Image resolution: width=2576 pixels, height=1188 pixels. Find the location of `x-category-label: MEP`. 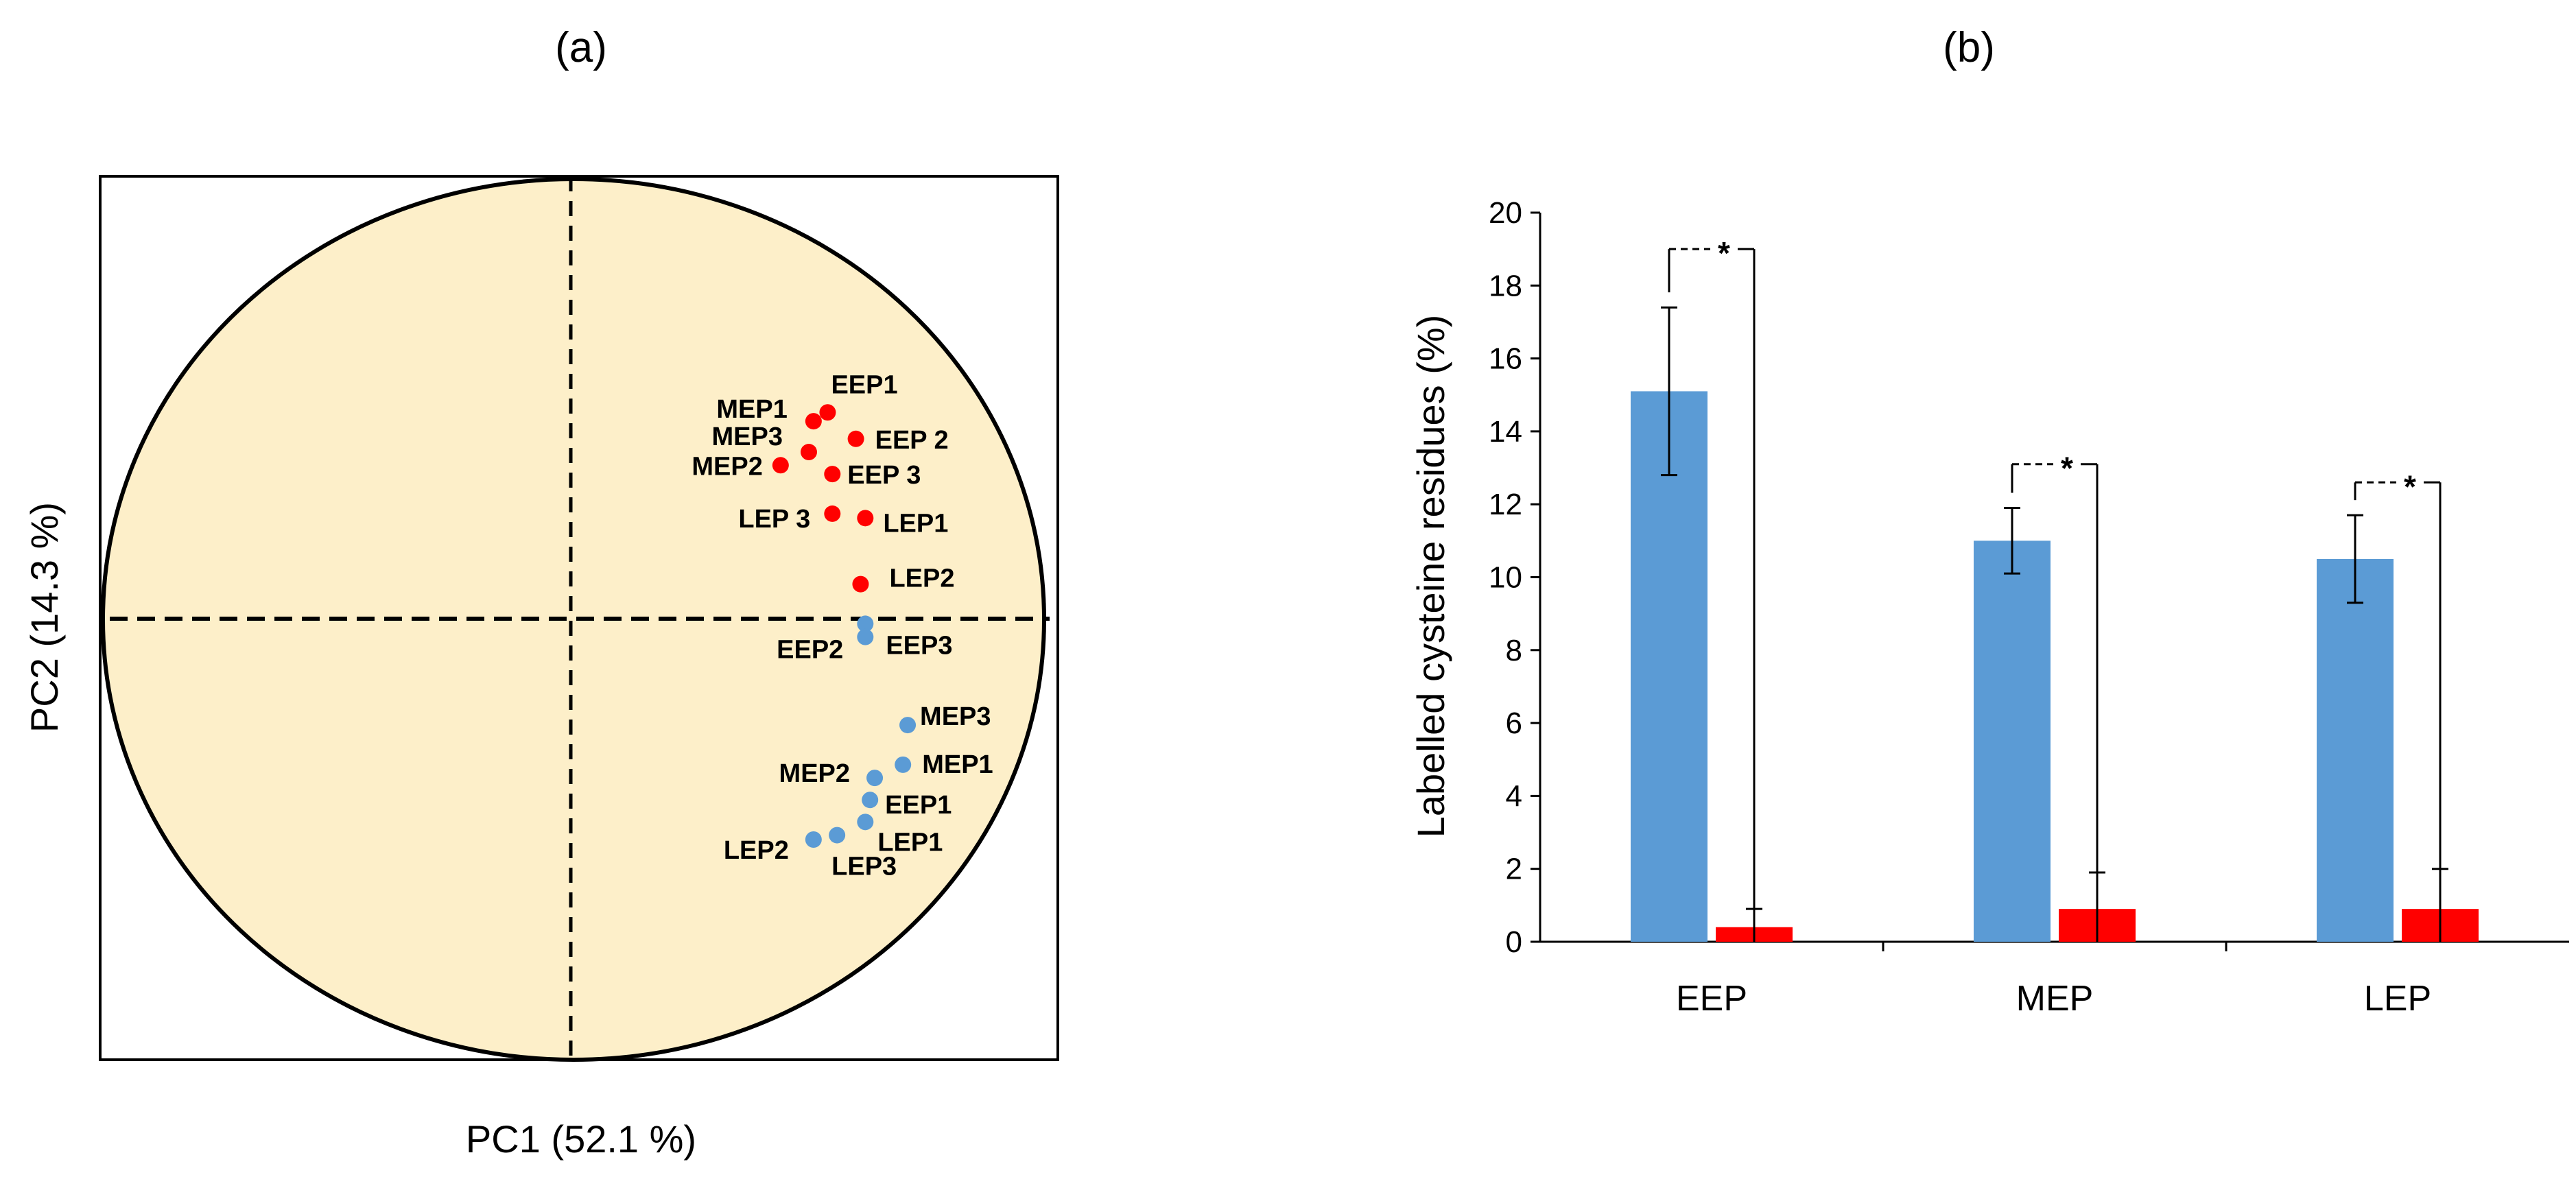

x-category-label: MEP is located at coordinates (2055, 999).